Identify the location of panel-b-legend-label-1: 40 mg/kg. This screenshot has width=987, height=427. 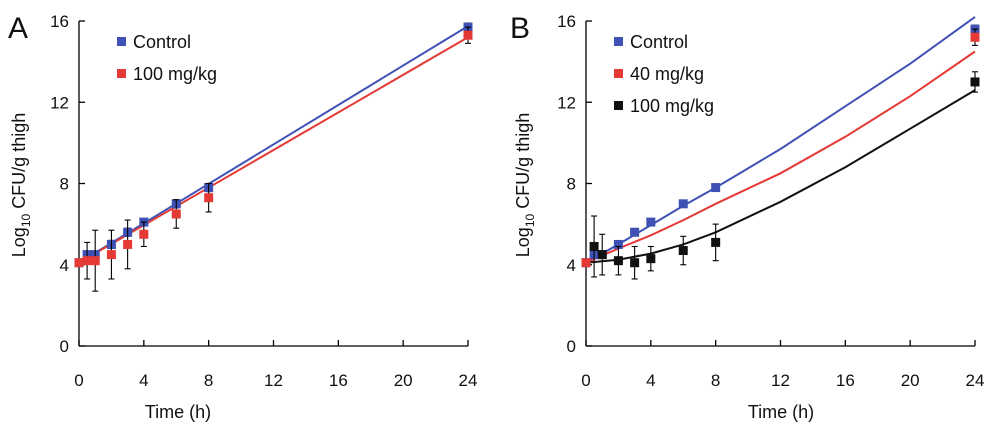
(667, 74).